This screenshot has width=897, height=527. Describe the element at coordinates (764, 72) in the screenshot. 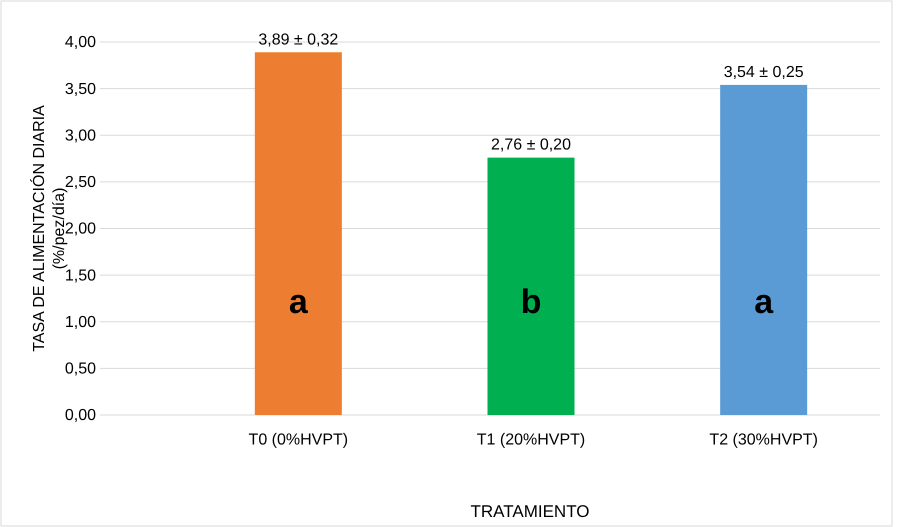

I see `data-label: 3,54 ± 0,25` at that location.